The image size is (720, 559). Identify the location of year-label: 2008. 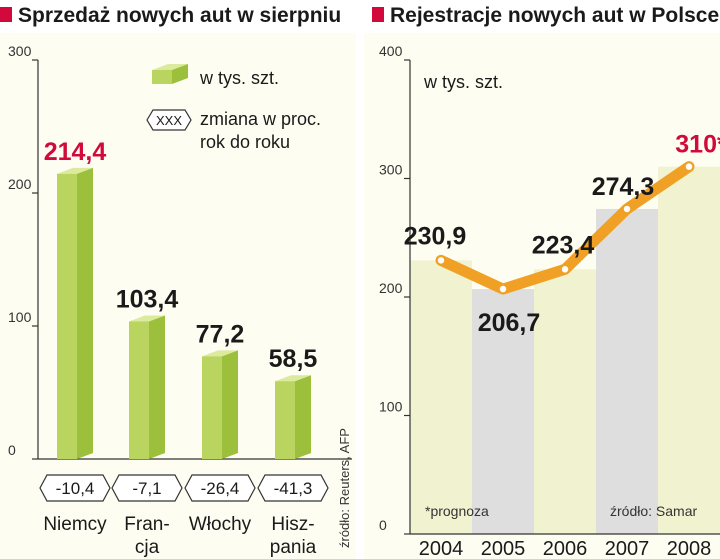
(689, 548).